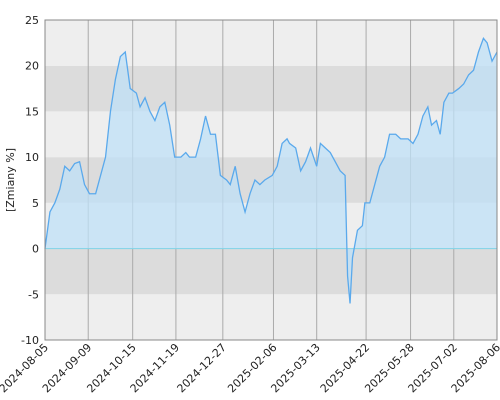 Image resolution: width=500 pixels, height=400 pixels. I want to click on y-tick-label: -5, so click(33, 294).